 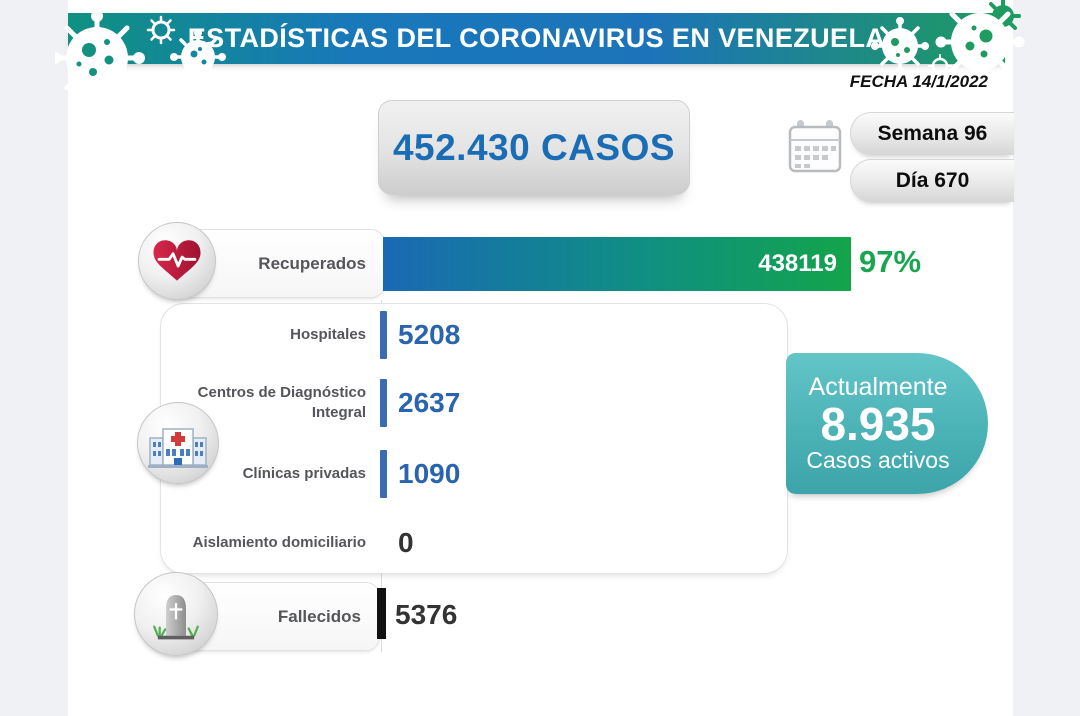 I want to click on calendar-icon, so click(x=815, y=146).